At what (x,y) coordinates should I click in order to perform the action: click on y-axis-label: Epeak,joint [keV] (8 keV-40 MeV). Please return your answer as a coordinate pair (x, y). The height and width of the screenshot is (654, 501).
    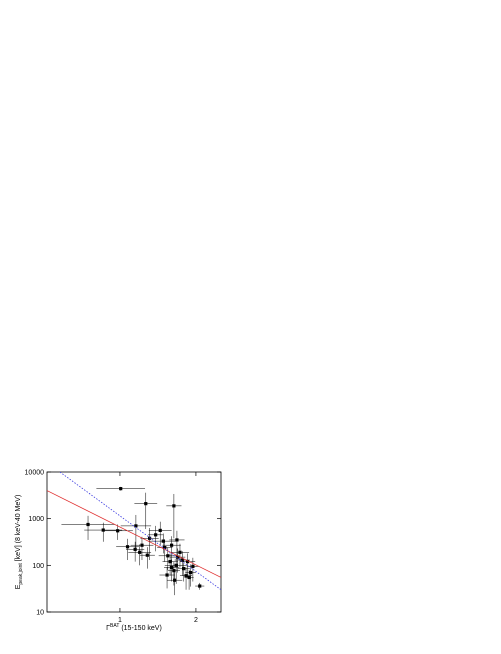
    Looking at the image, I should click on (19, 542).